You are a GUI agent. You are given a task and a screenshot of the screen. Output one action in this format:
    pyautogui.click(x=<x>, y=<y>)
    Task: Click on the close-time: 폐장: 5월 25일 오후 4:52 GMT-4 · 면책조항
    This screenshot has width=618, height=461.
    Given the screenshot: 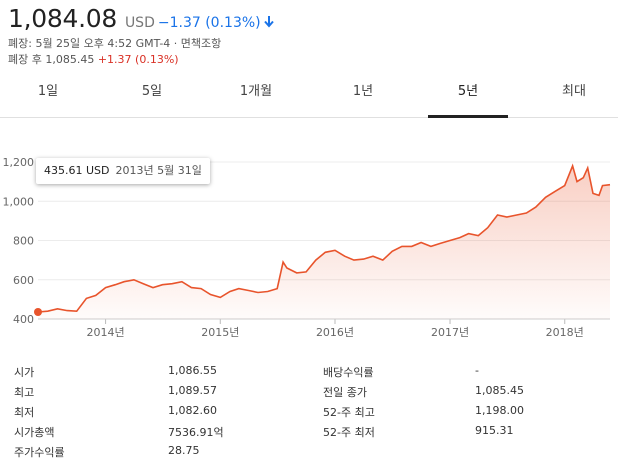 What is the action you would take?
    pyautogui.click(x=114, y=43)
    